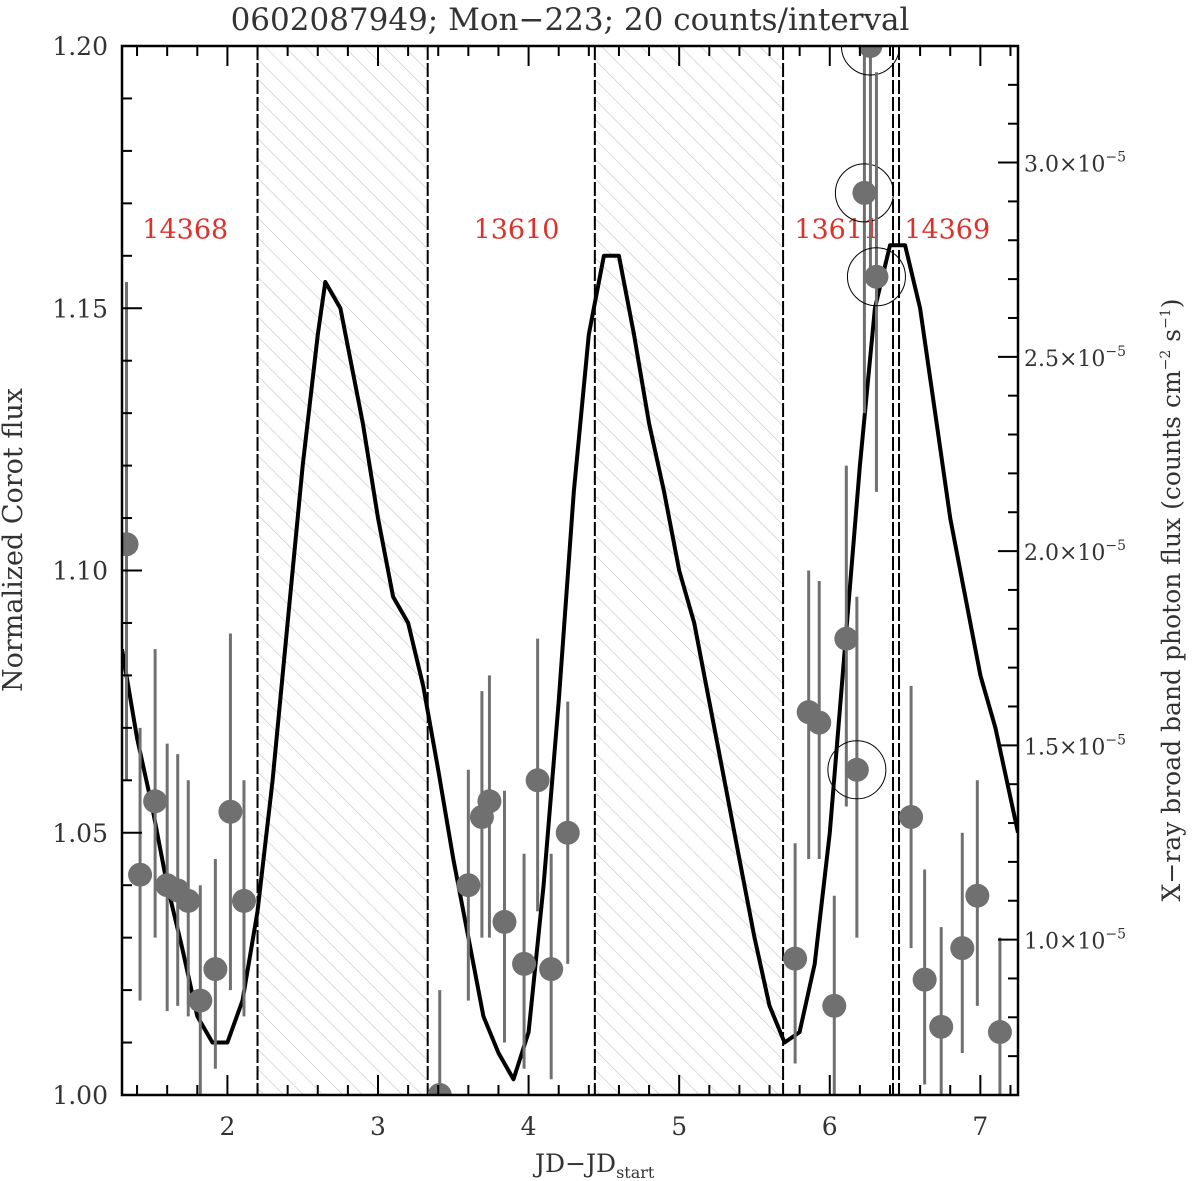 The image size is (1200, 1181). I want to click on segment-label: 14368, so click(185, 230).